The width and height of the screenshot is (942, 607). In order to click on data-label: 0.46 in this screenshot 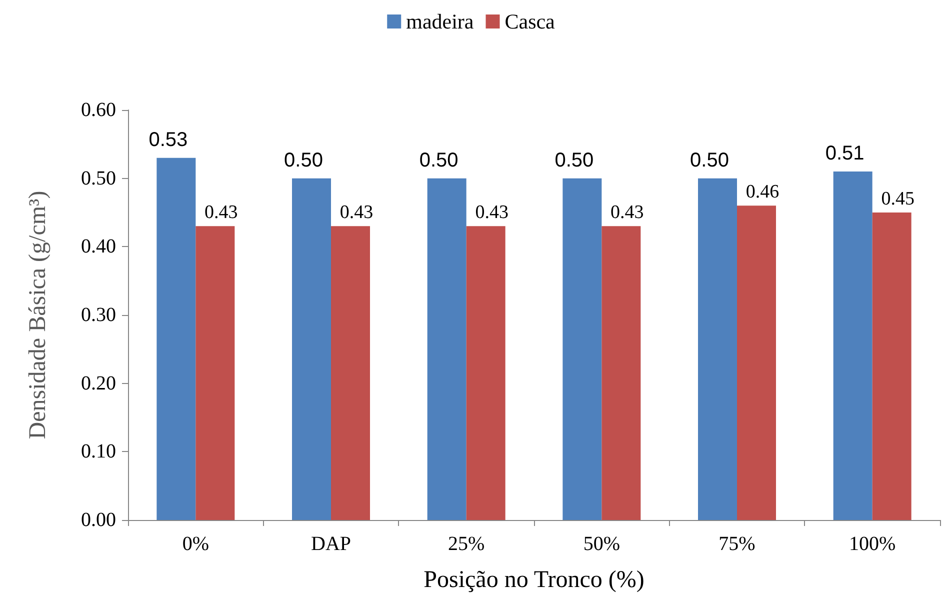, I will do `click(763, 192)`.